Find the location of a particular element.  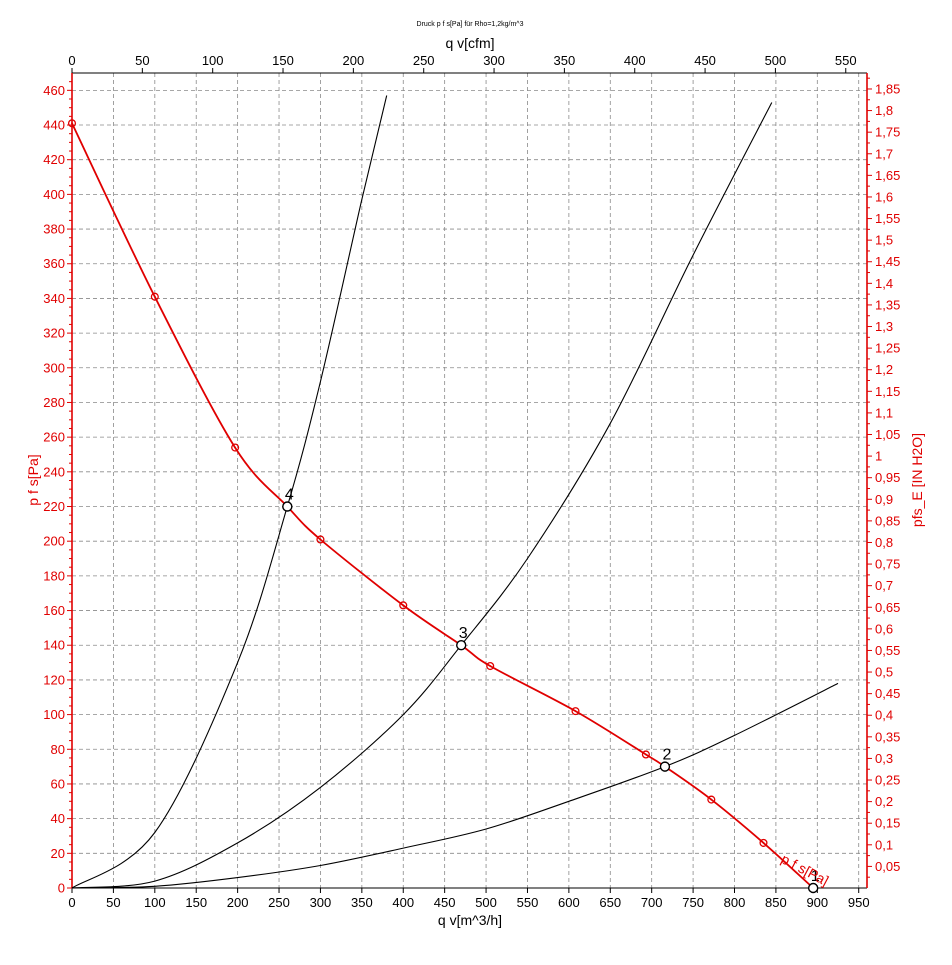

x-tick-label: 400 is located at coordinates (403, 902).